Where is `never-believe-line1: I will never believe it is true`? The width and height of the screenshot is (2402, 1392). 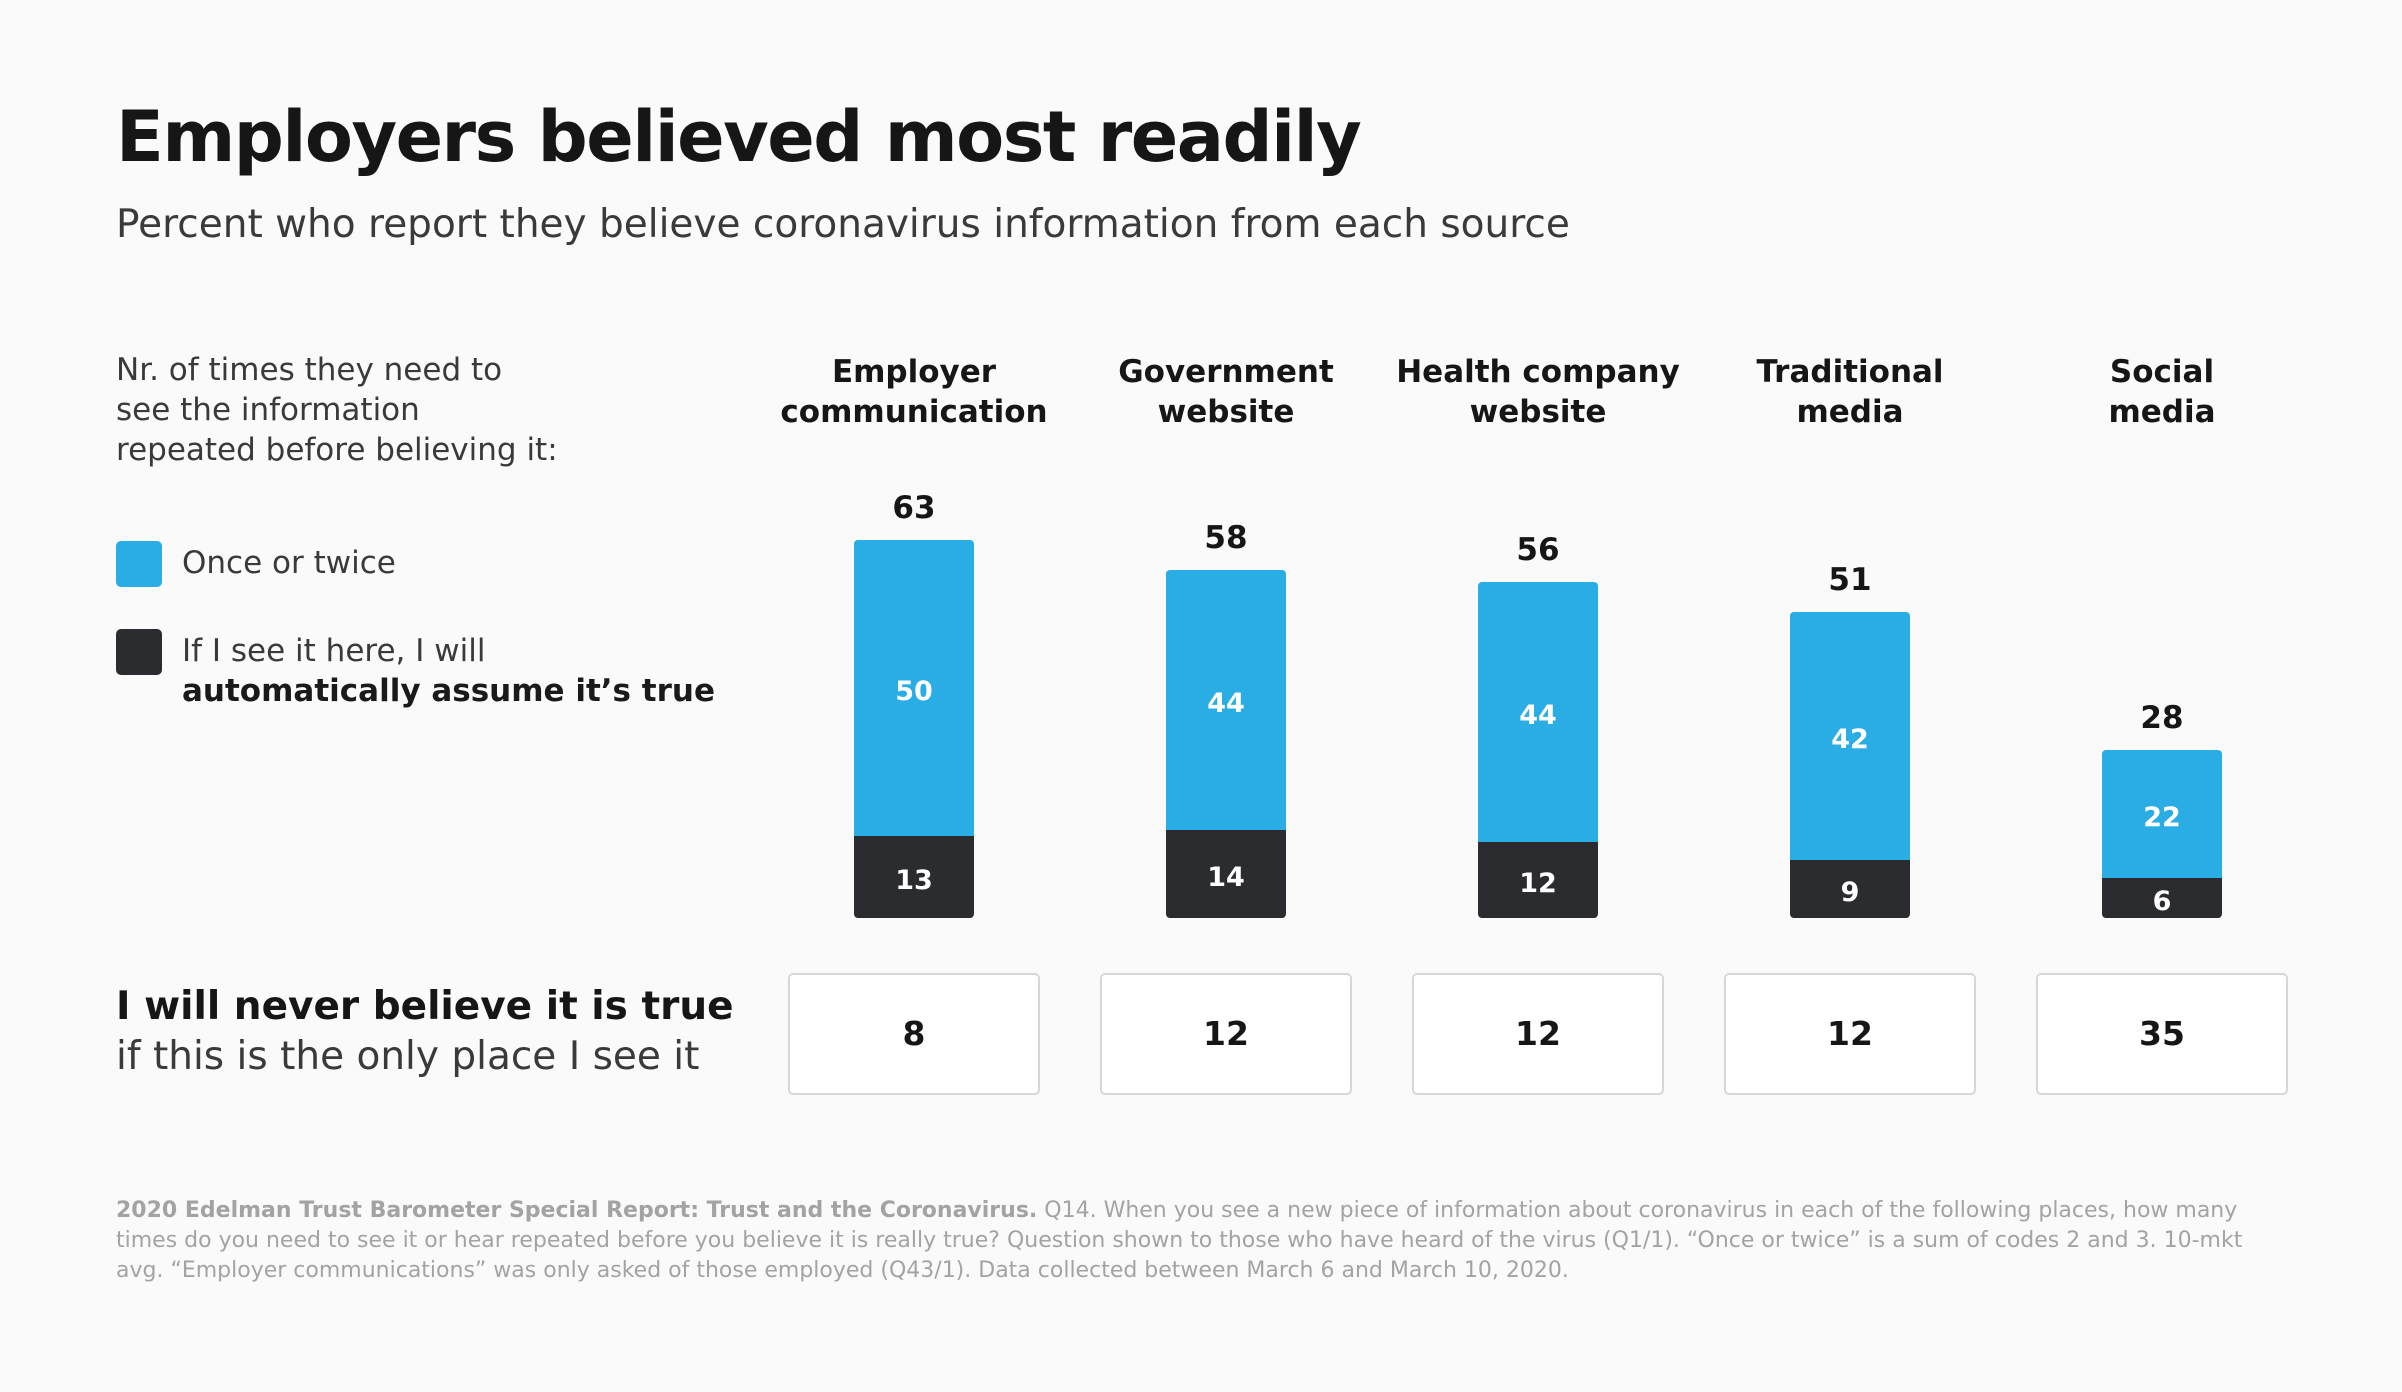
never-believe-line1: I will never believe it is true is located at coordinates (425, 1006).